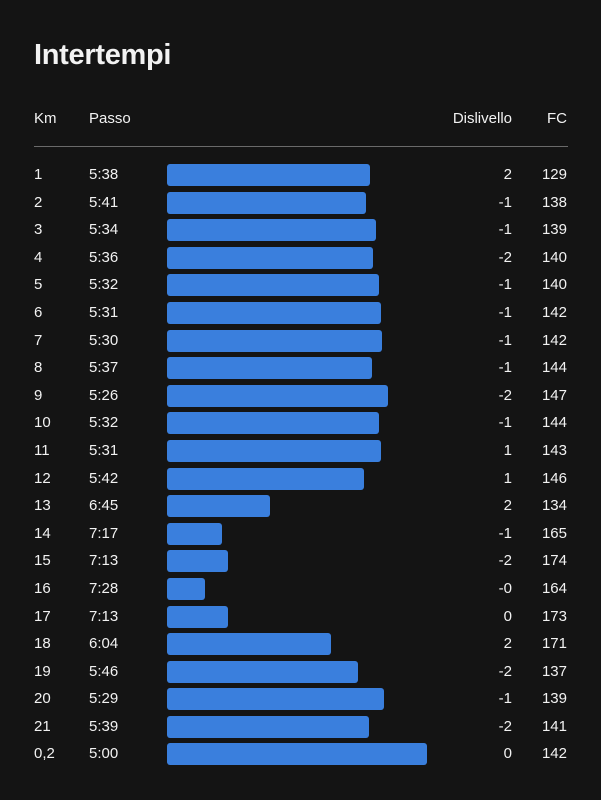 The image size is (601, 800). What do you see at coordinates (104, 368) in the screenshot?
I see `split-pace: 5:37` at bounding box center [104, 368].